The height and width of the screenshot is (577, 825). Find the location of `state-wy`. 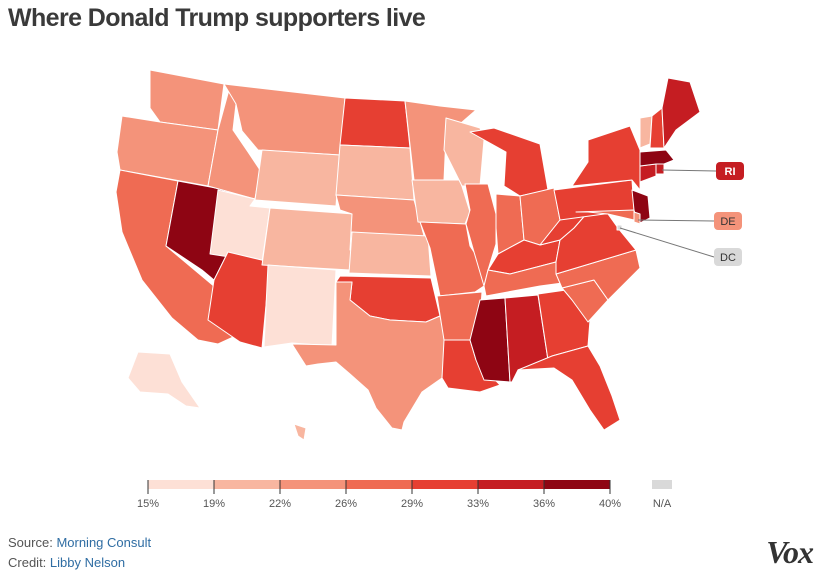

state-wy is located at coordinates (297, 178).